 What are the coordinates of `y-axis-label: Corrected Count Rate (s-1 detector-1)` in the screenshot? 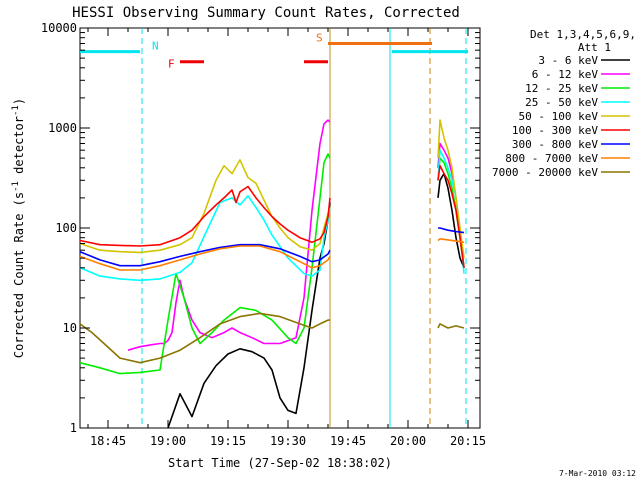 It's located at (18, 228).